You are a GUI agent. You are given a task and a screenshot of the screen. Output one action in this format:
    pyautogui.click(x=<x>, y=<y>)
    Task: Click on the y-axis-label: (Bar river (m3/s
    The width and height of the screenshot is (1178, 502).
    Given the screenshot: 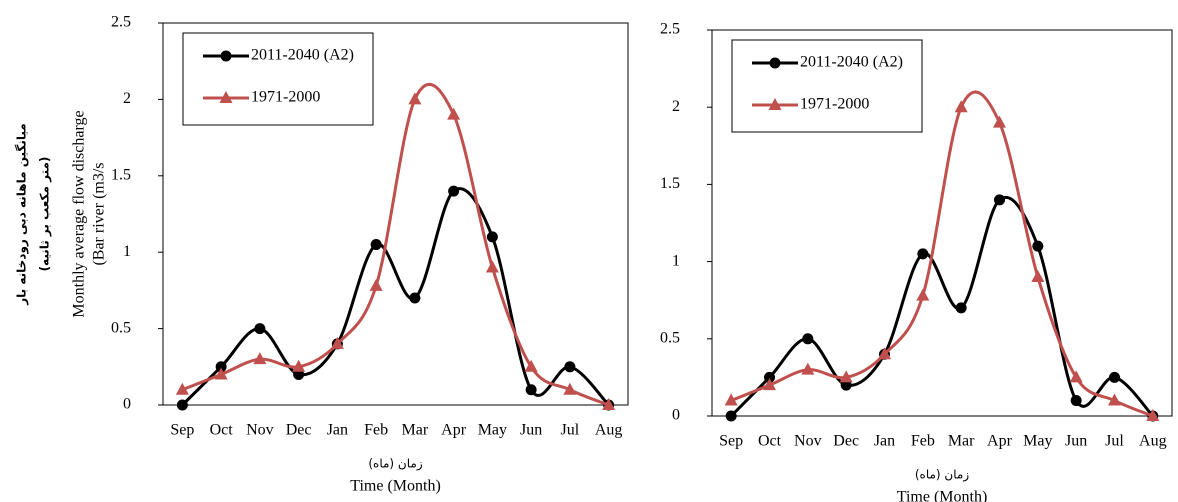 What is the action you would take?
    pyautogui.click(x=99, y=213)
    